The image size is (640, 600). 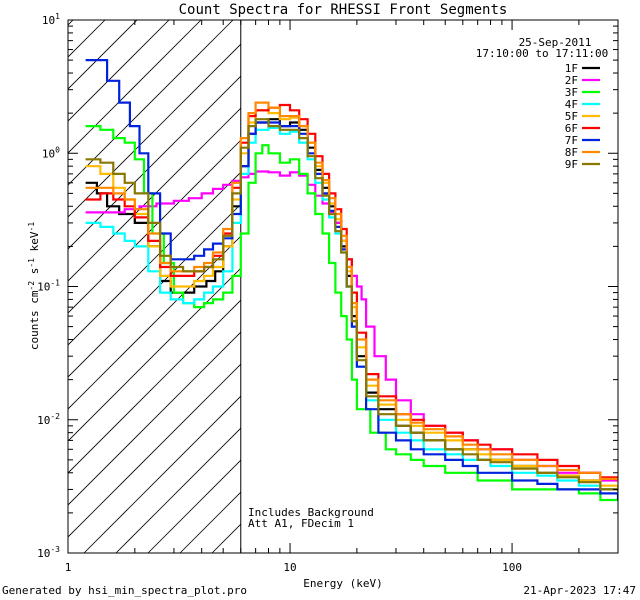 What do you see at coordinates (51, 19) in the screenshot?
I see `y-tick-label: 10¹` at bounding box center [51, 19].